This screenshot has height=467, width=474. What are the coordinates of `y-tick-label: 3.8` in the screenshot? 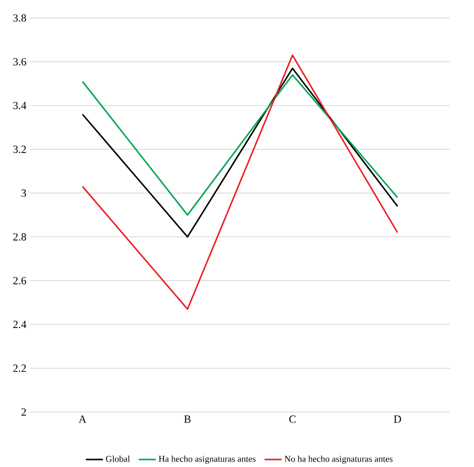 It's located at (19, 18).